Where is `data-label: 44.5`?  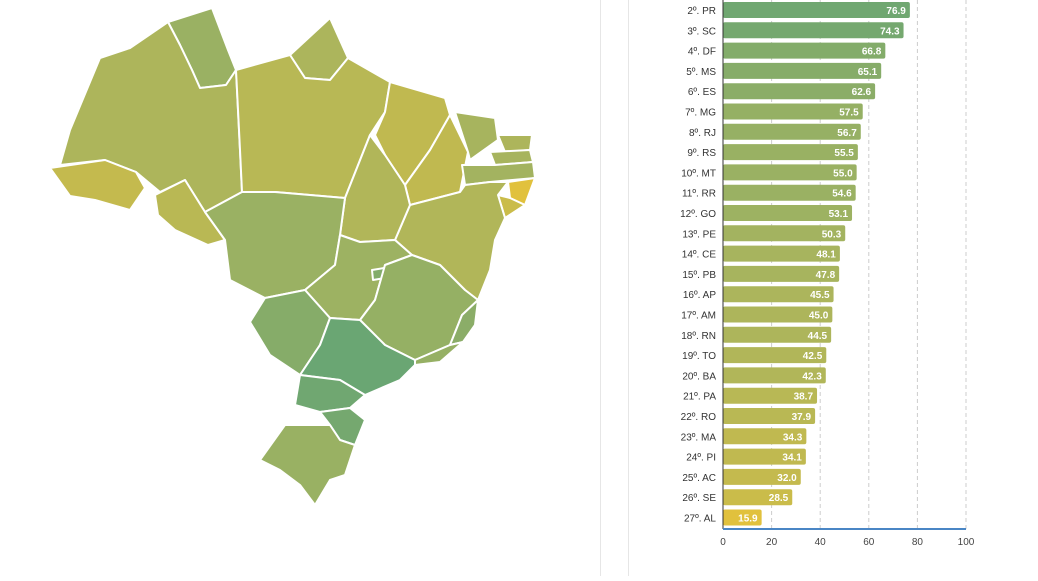 data-label: 44.5 is located at coordinates (818, 336).